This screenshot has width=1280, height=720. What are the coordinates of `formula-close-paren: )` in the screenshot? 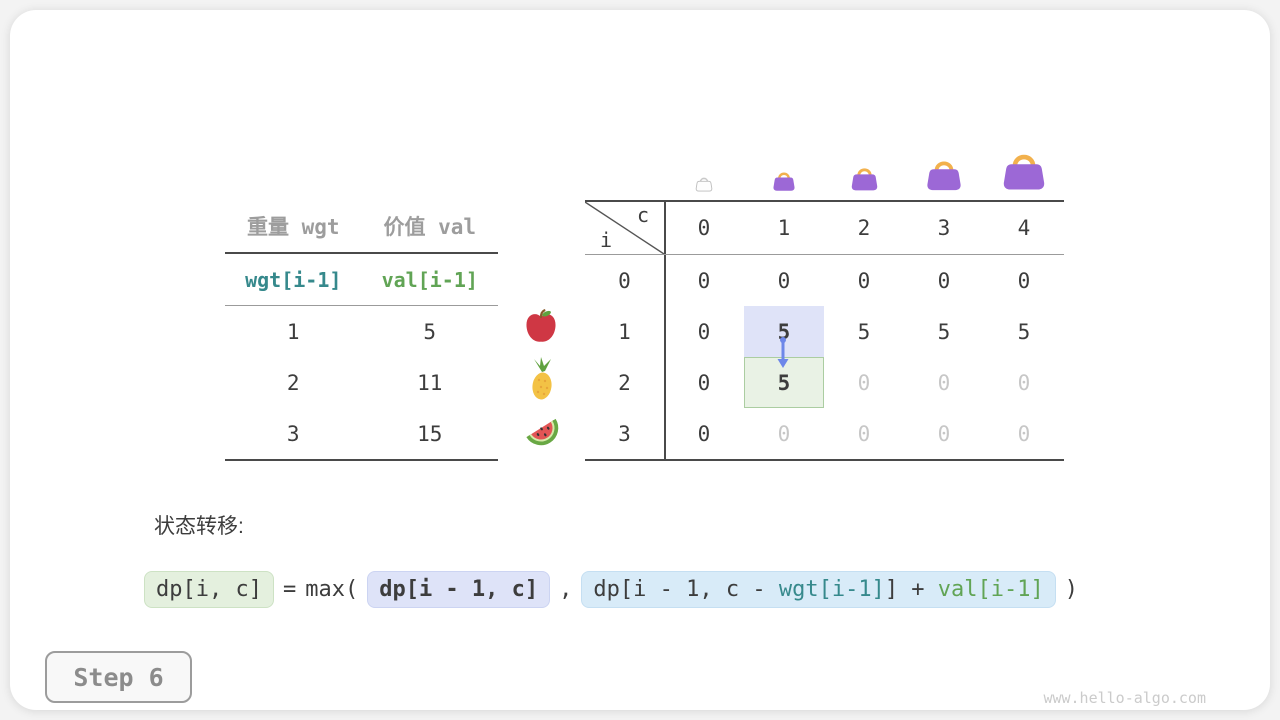 It's located at (1071, 589).